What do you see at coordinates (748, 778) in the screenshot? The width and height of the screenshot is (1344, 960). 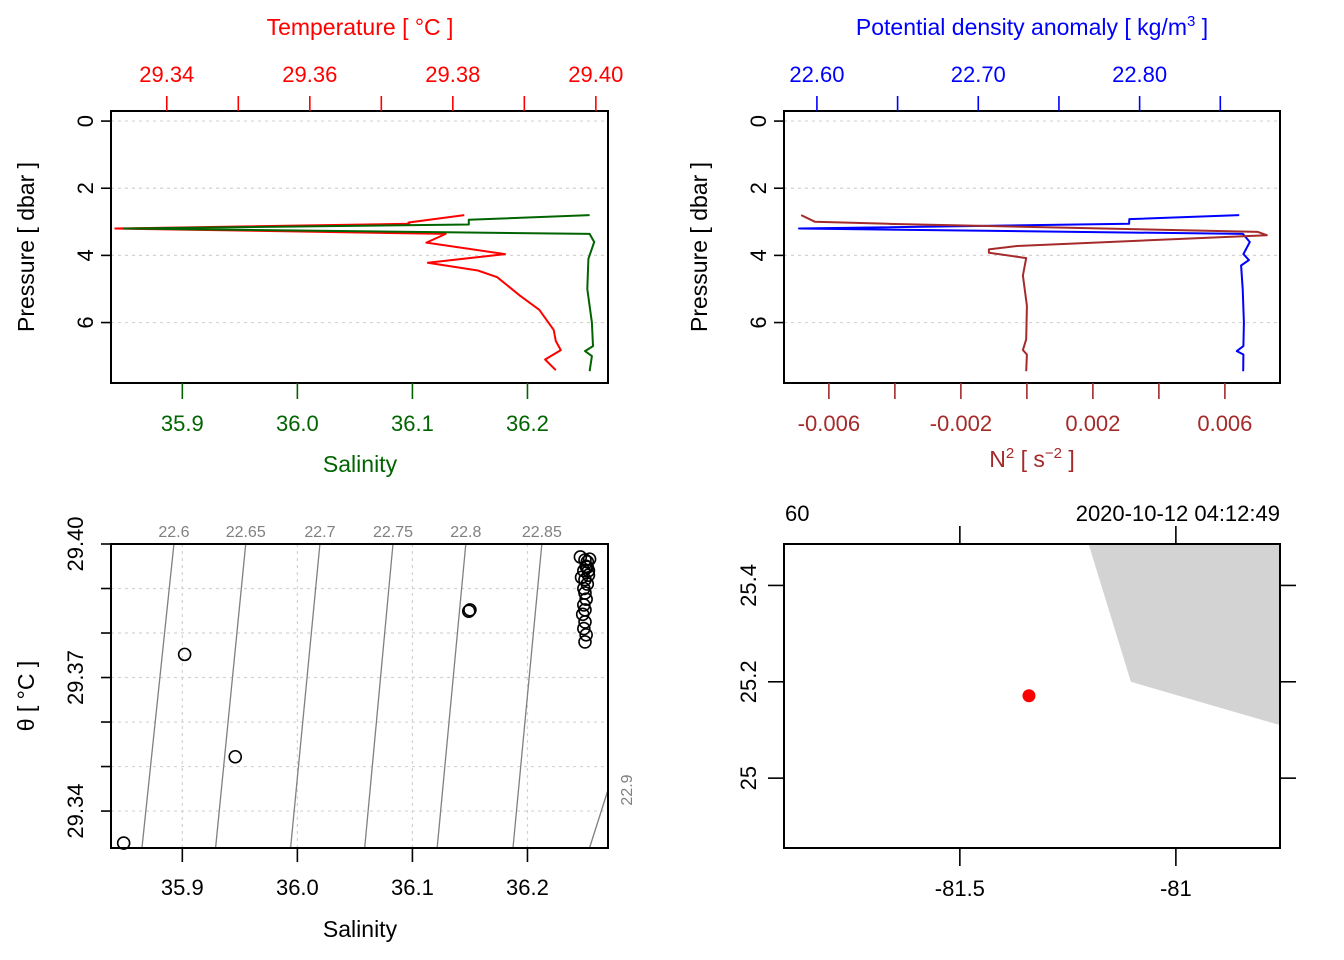 I see `y-tick-label: 25` at bounding box center [748, 778].